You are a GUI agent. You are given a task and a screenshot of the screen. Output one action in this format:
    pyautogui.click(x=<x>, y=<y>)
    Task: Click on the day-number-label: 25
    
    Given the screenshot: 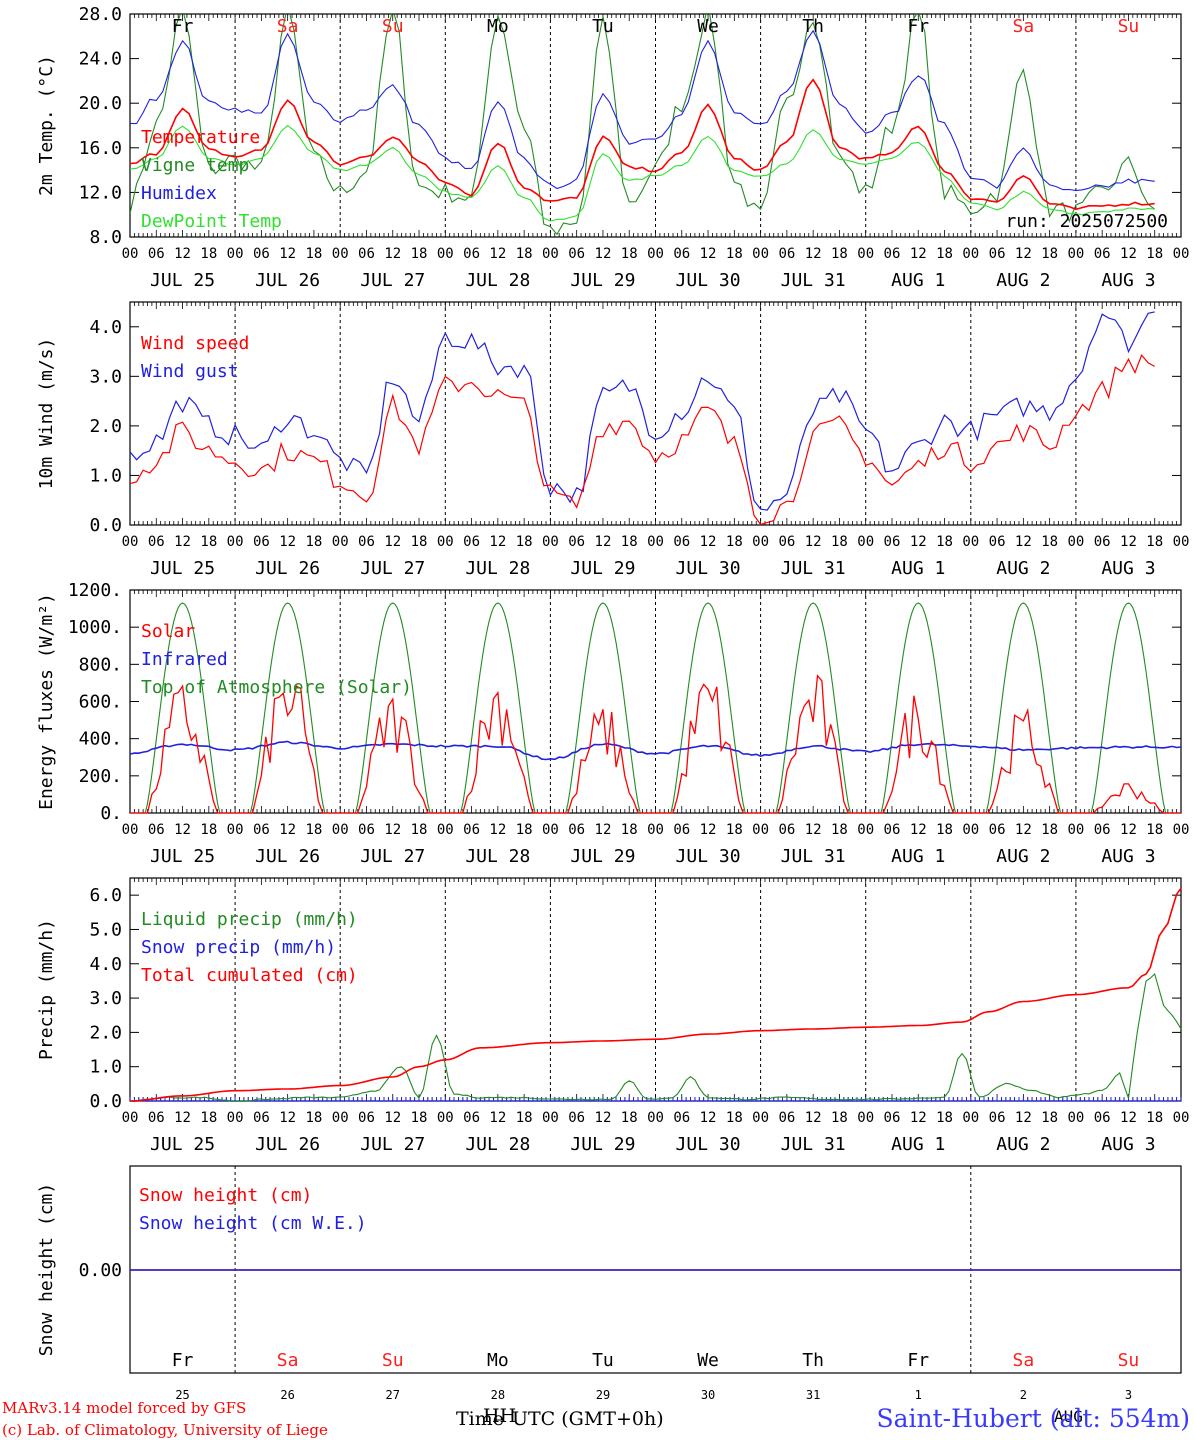 What is the action you would take?
    pyautogui.click(x=182, y=1395)
    